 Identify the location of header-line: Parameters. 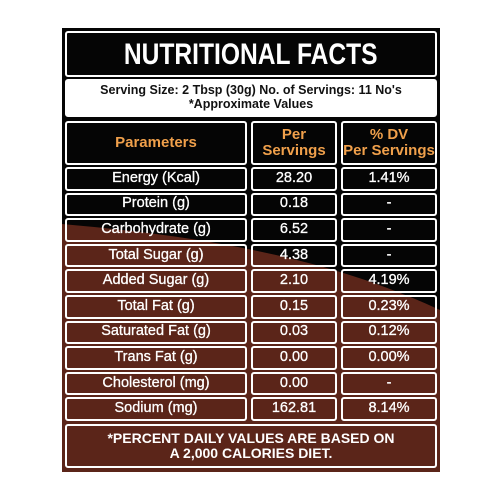
(156, 142).